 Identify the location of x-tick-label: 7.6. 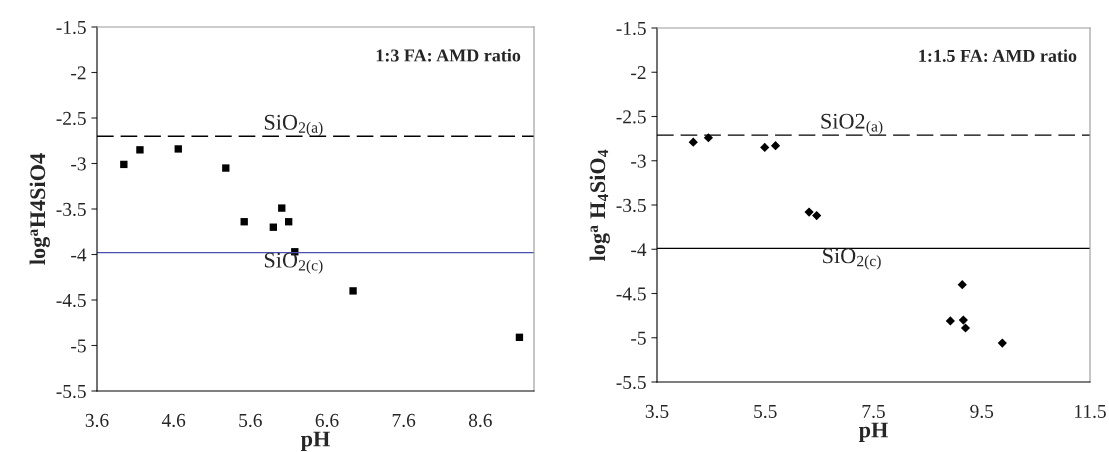
(404, 420).